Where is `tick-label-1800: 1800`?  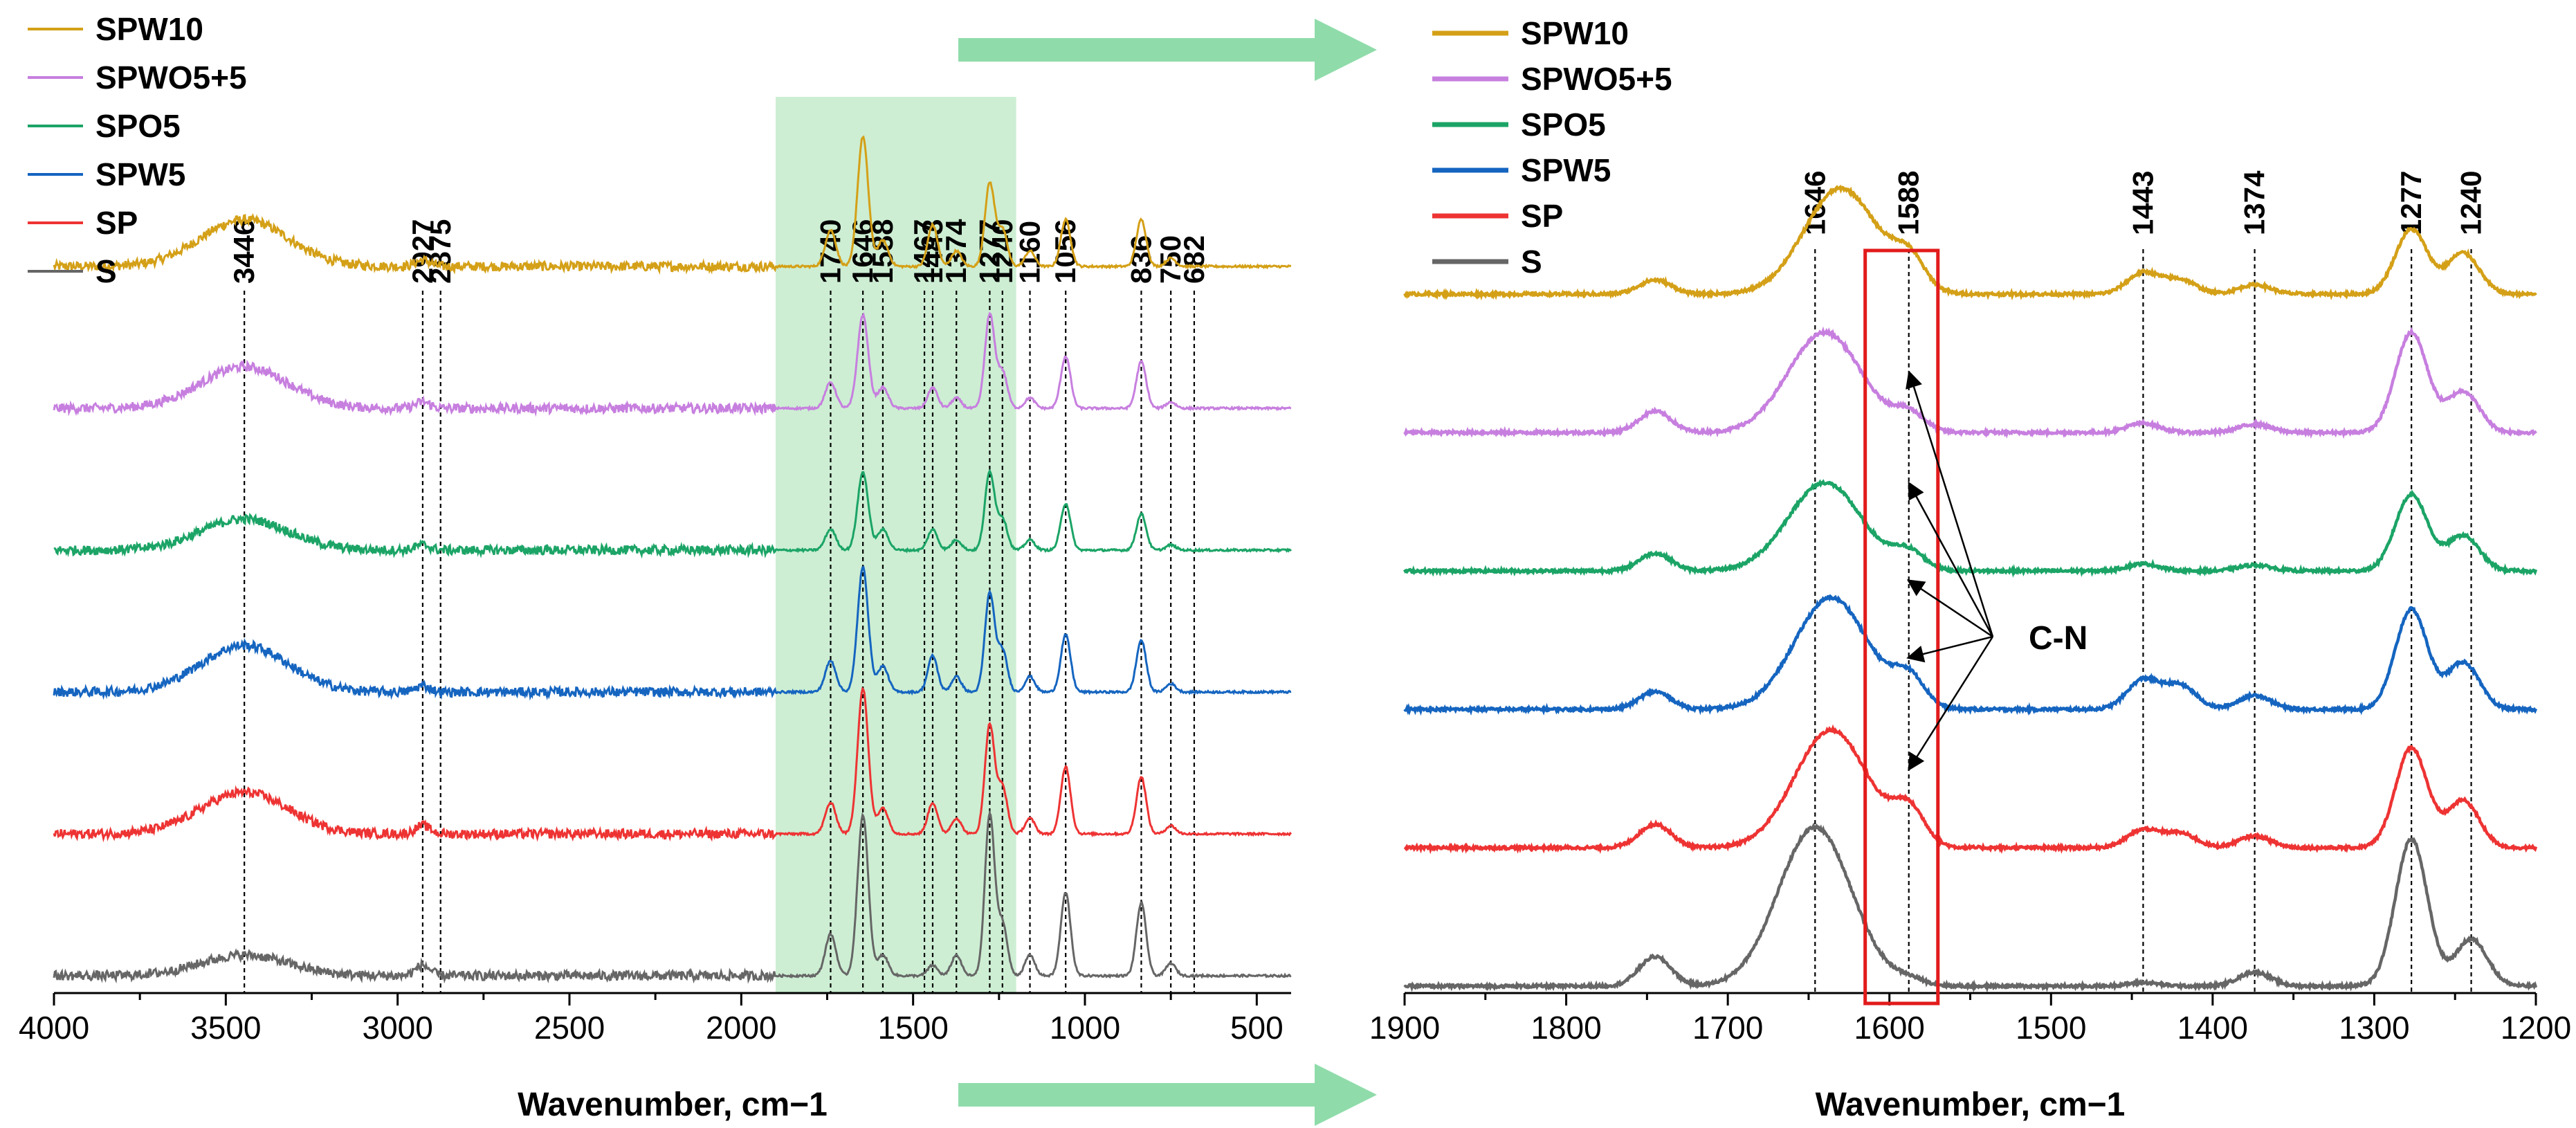
tick-label-1800: 1800 is located at coordinates (1566, 1028).